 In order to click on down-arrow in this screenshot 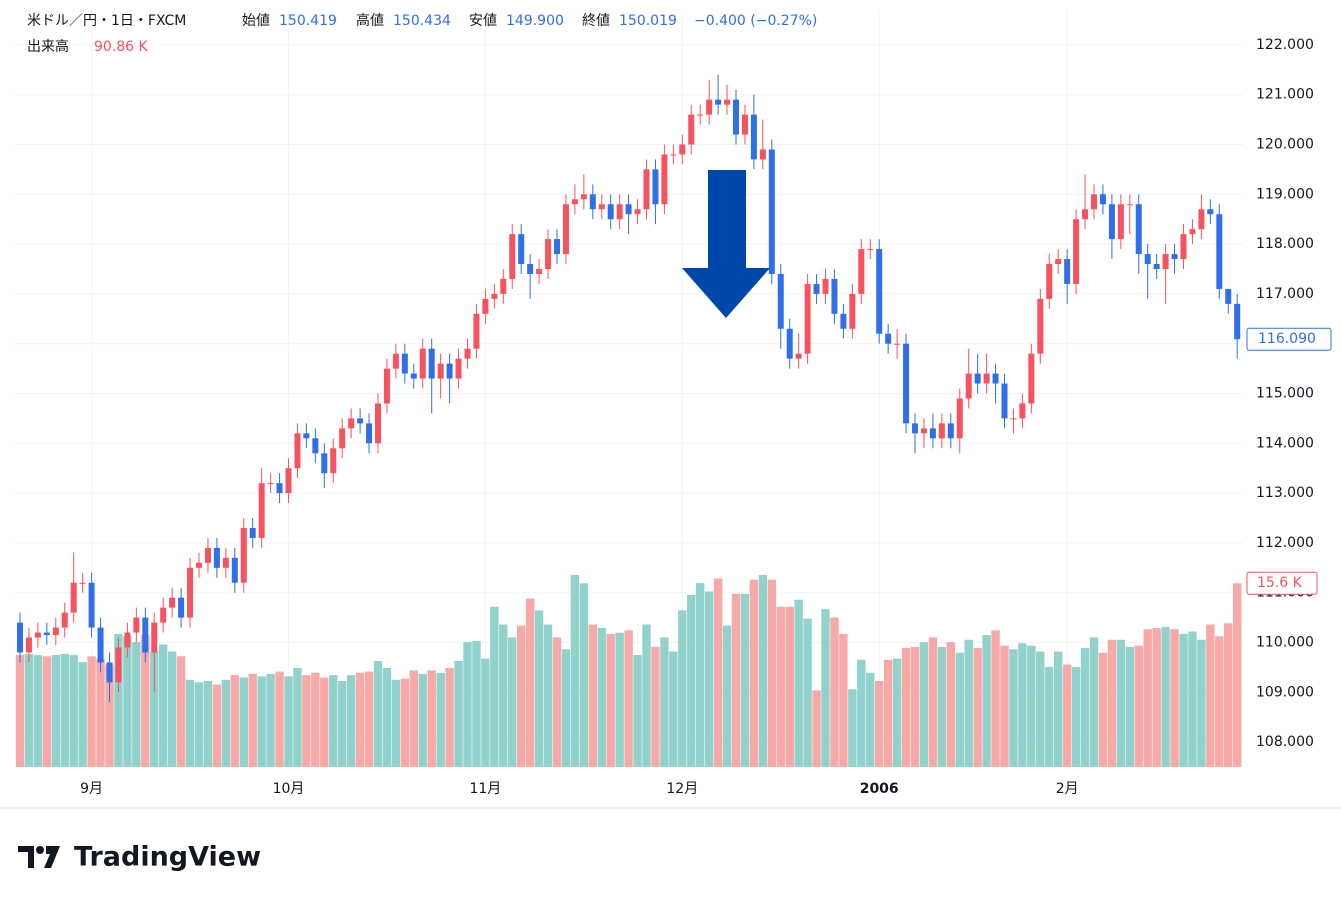, I will do `click(726, 244)`.